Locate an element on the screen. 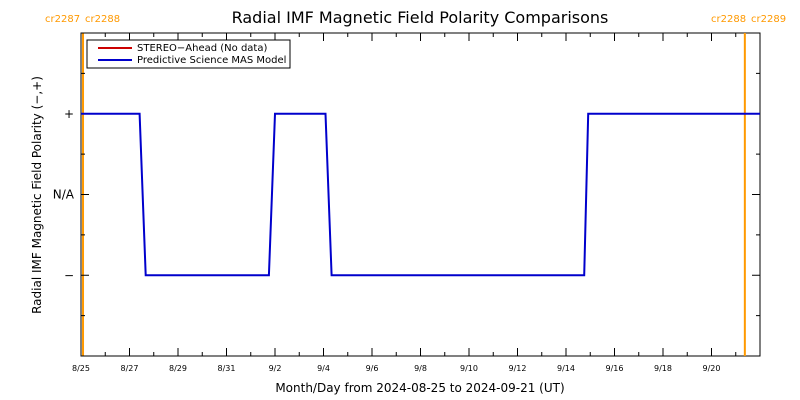 The width and height of the screenshot is (800, 400). legend-box is located at coordinates (188, 54).